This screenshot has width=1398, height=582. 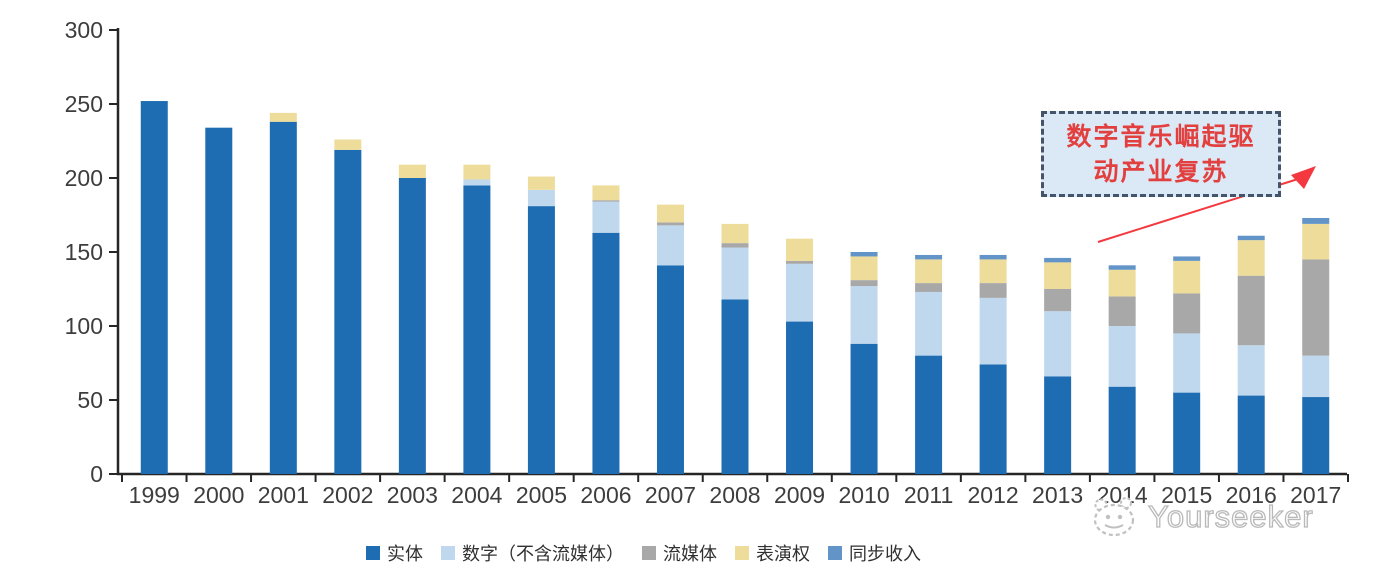 I want to click on bar-segment-流媒体-2010, so click(x=864, y=283).